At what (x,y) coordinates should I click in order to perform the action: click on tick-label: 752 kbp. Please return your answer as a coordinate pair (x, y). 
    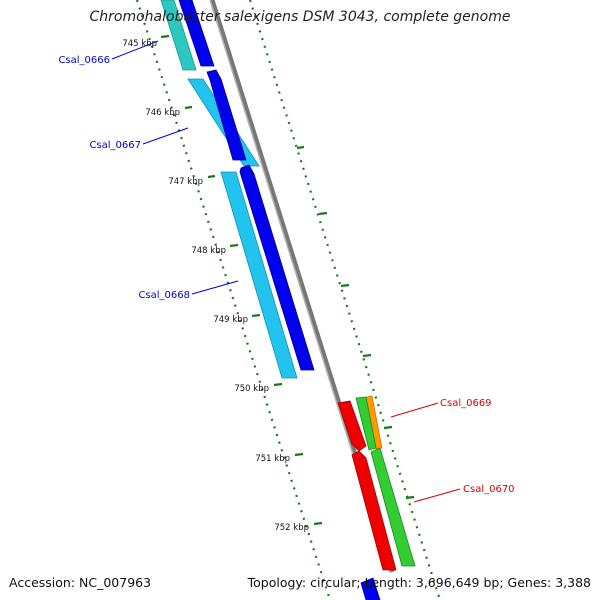
    Looking at the image, I should click on (291, 528).